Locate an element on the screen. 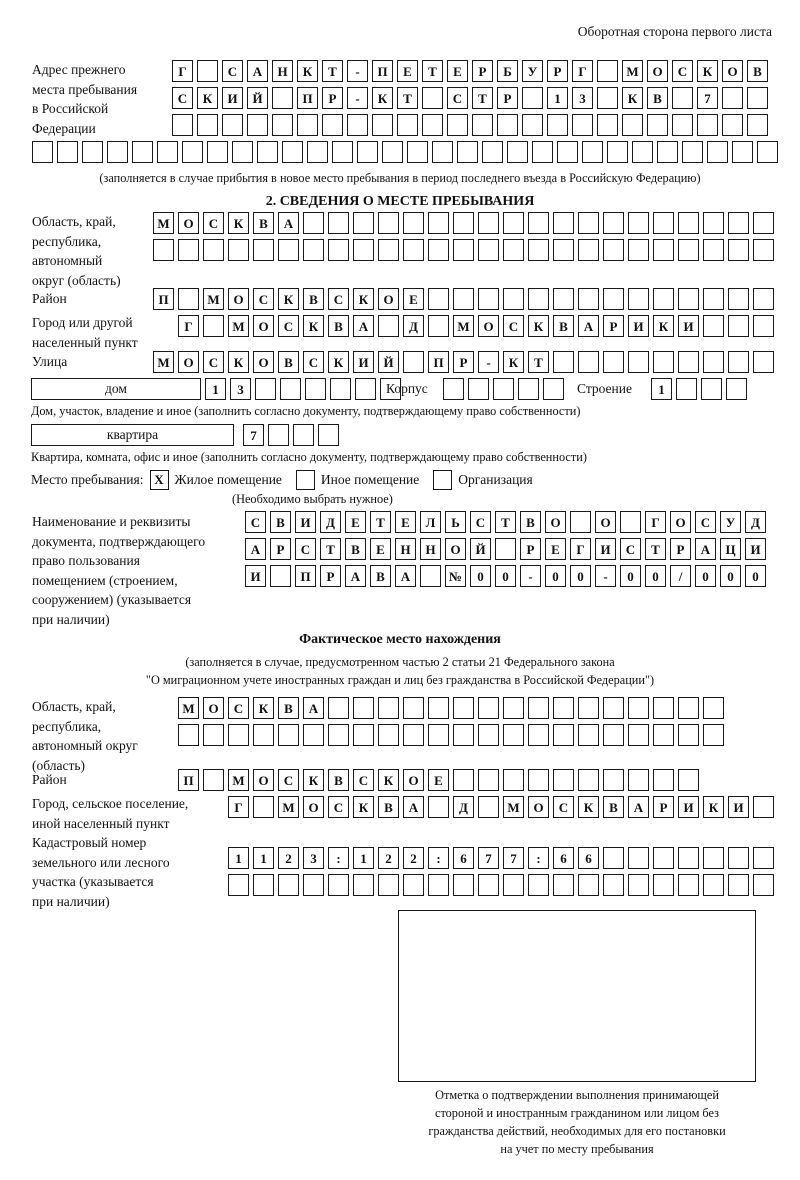  stroenie-row: 1 is located at coordinates (699, 389).